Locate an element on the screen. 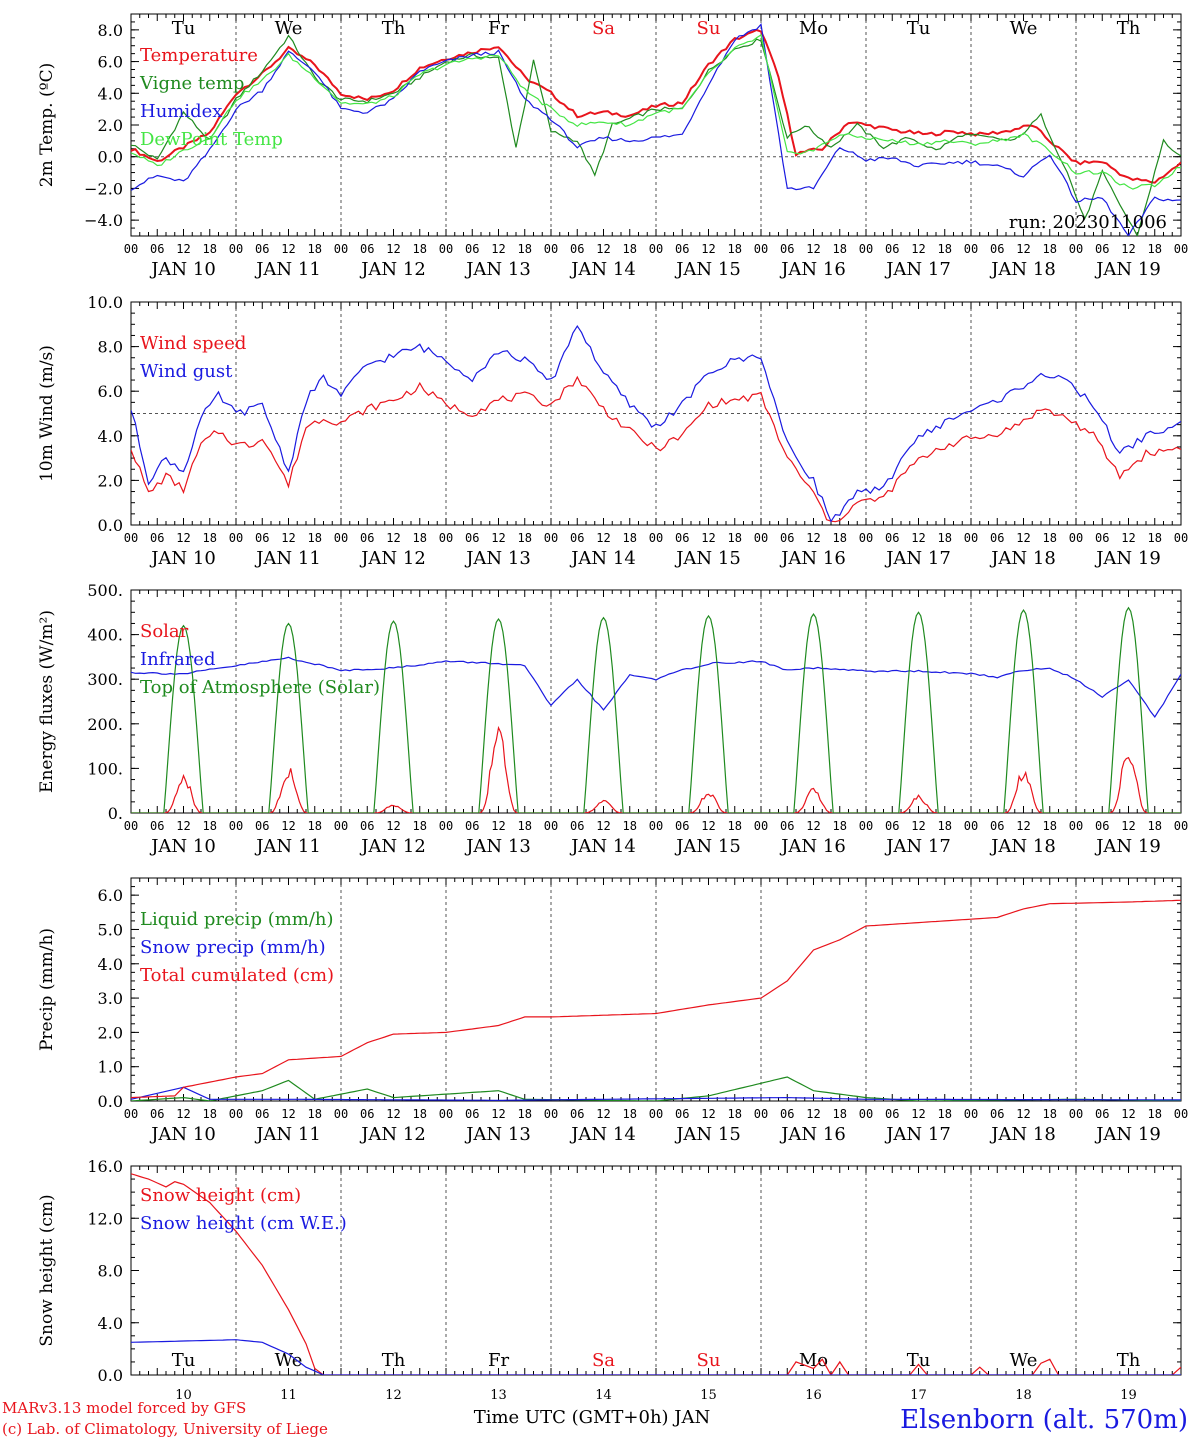 This screenshot has width=1194, height=1440. y-tick-label: 1.0 is located at coordinates (110, 1067).